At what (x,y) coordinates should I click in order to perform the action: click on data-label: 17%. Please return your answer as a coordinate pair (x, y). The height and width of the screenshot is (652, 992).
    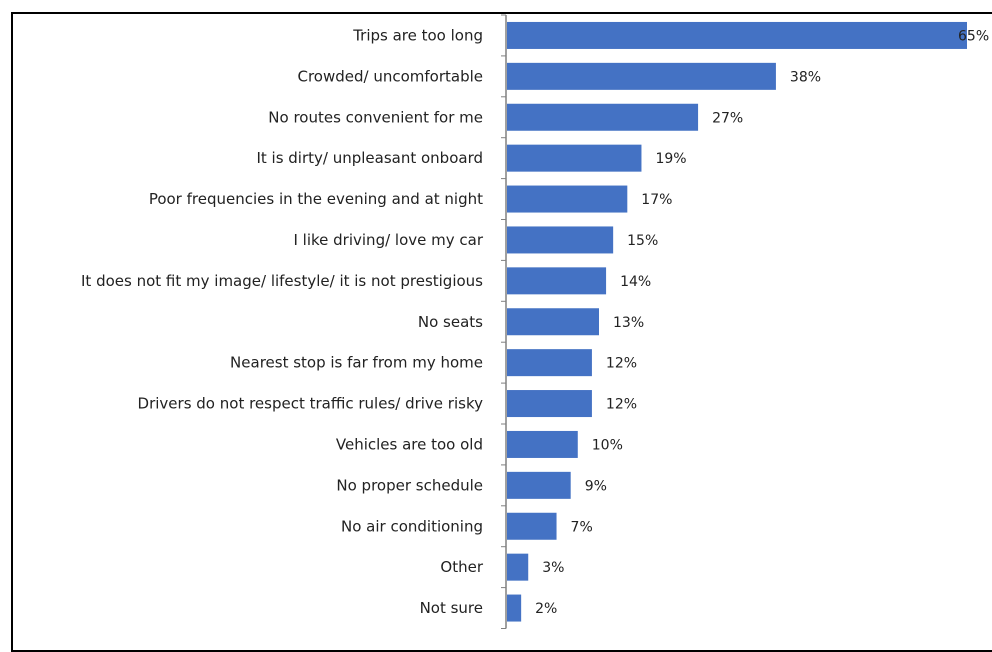
    Looking at the image, I should click on (656, 200).